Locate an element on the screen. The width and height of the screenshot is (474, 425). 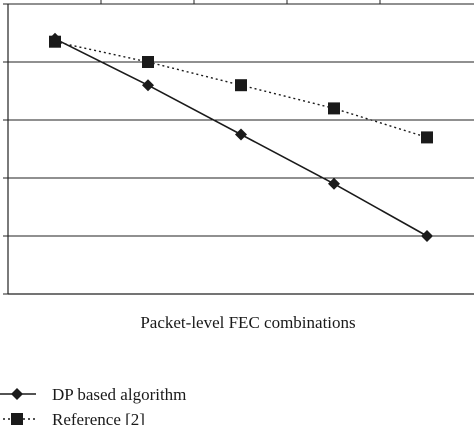
legend: DP based algorithm Reference [2] is located at coordinates (93, 405).